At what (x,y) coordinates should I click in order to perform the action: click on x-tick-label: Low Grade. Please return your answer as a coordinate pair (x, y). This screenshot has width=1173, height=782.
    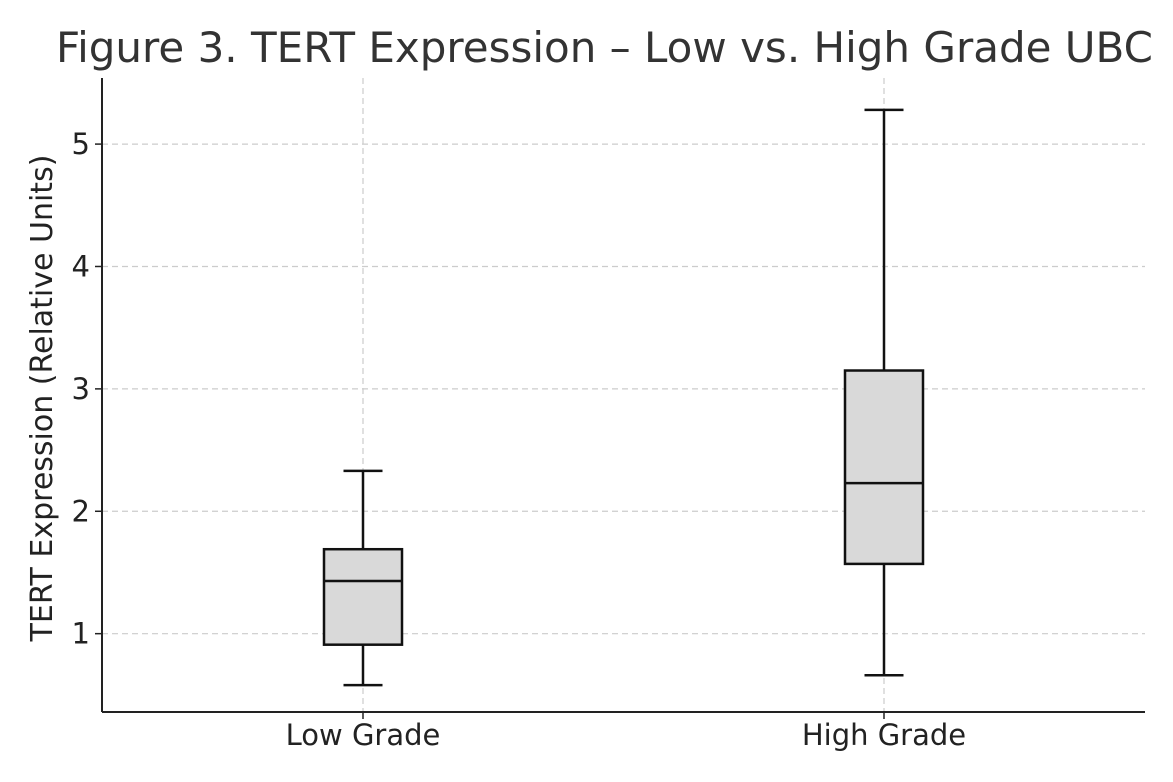
    Looking at the image, I should click on (363, 735).